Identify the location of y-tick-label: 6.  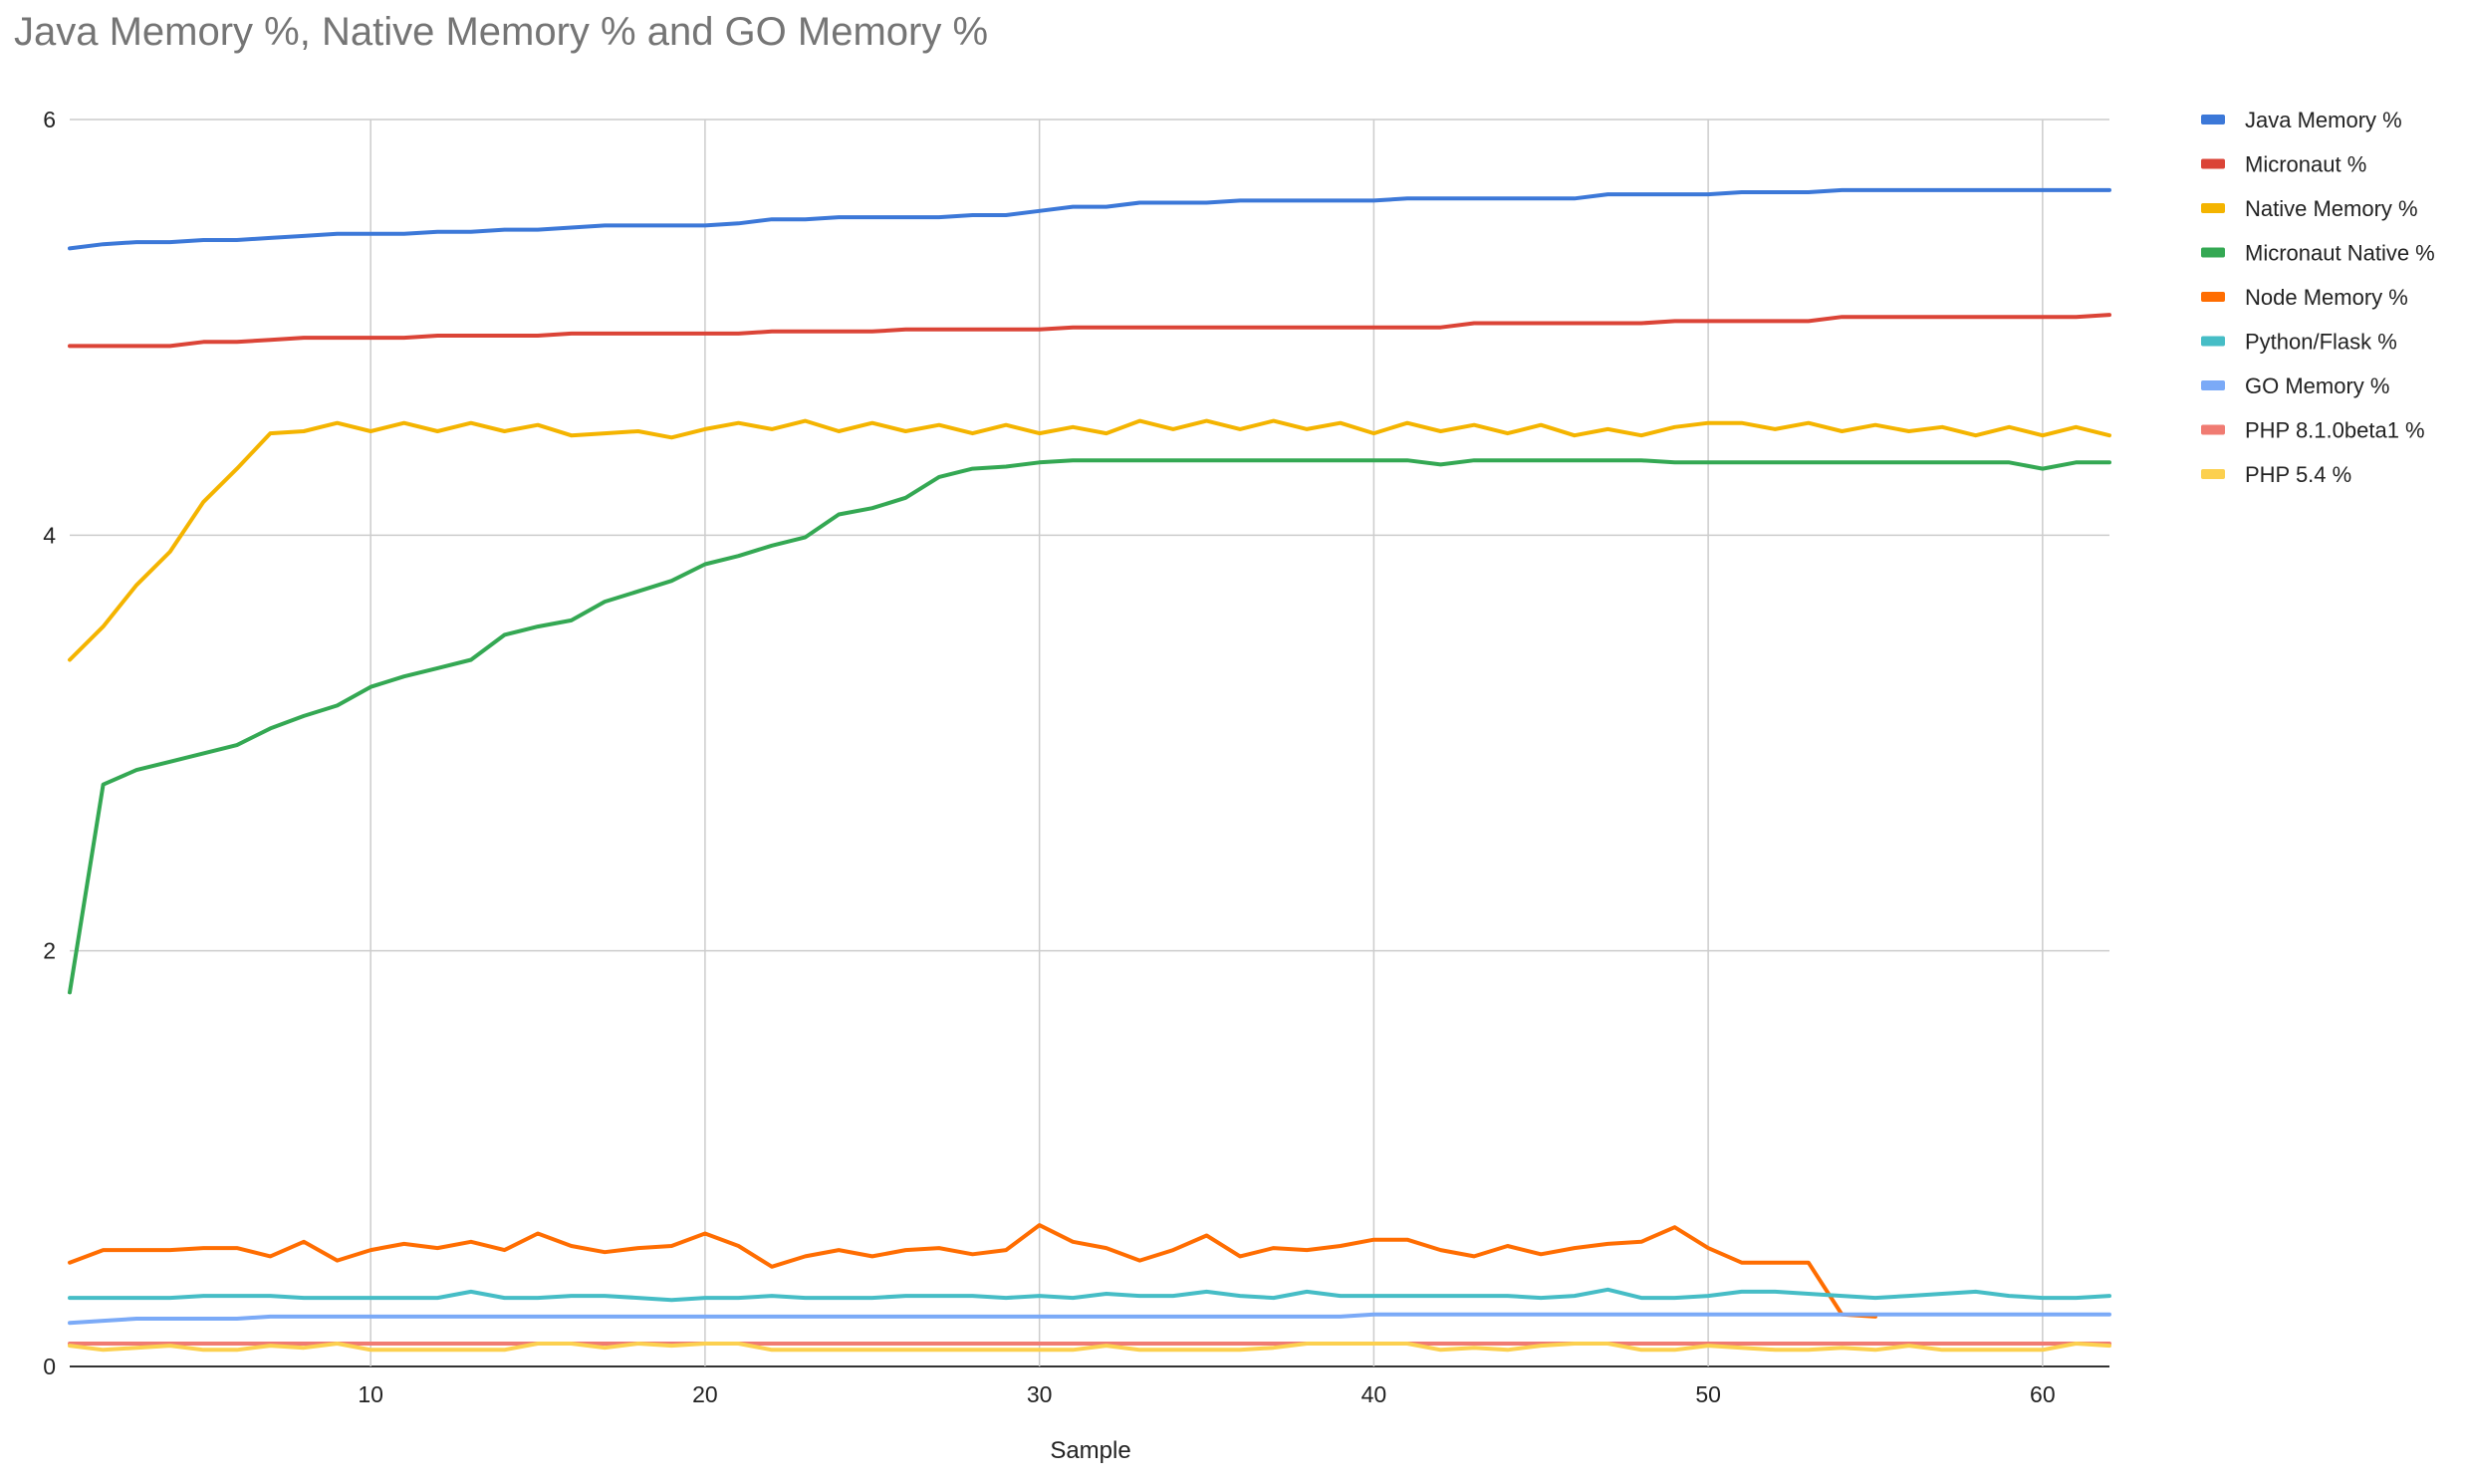
(49, 119).